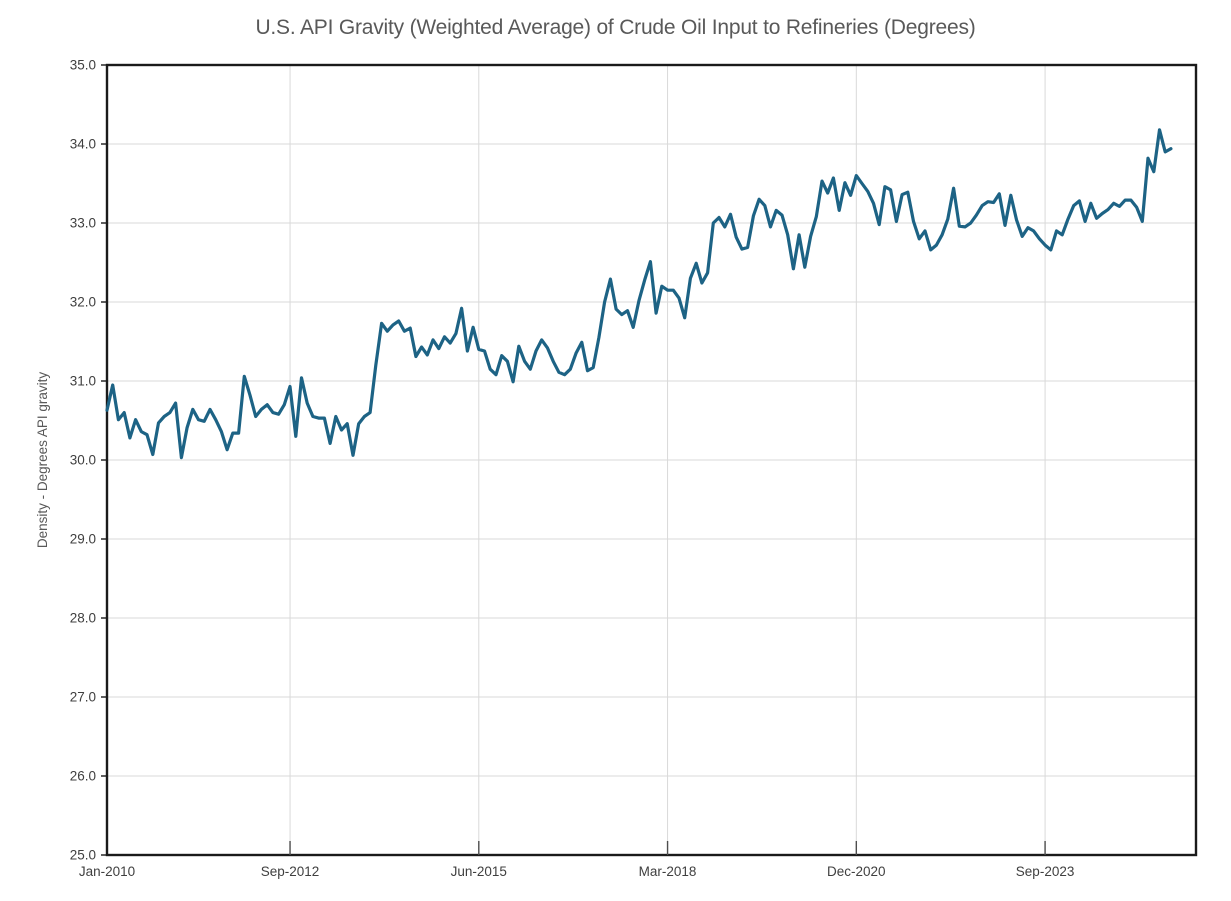 The image size is (1231, 901). What do you see at coordinates (479, 871) in the screenshot?
I see `x-tick-label: Jun-2015` at bounding box center [479, 871].